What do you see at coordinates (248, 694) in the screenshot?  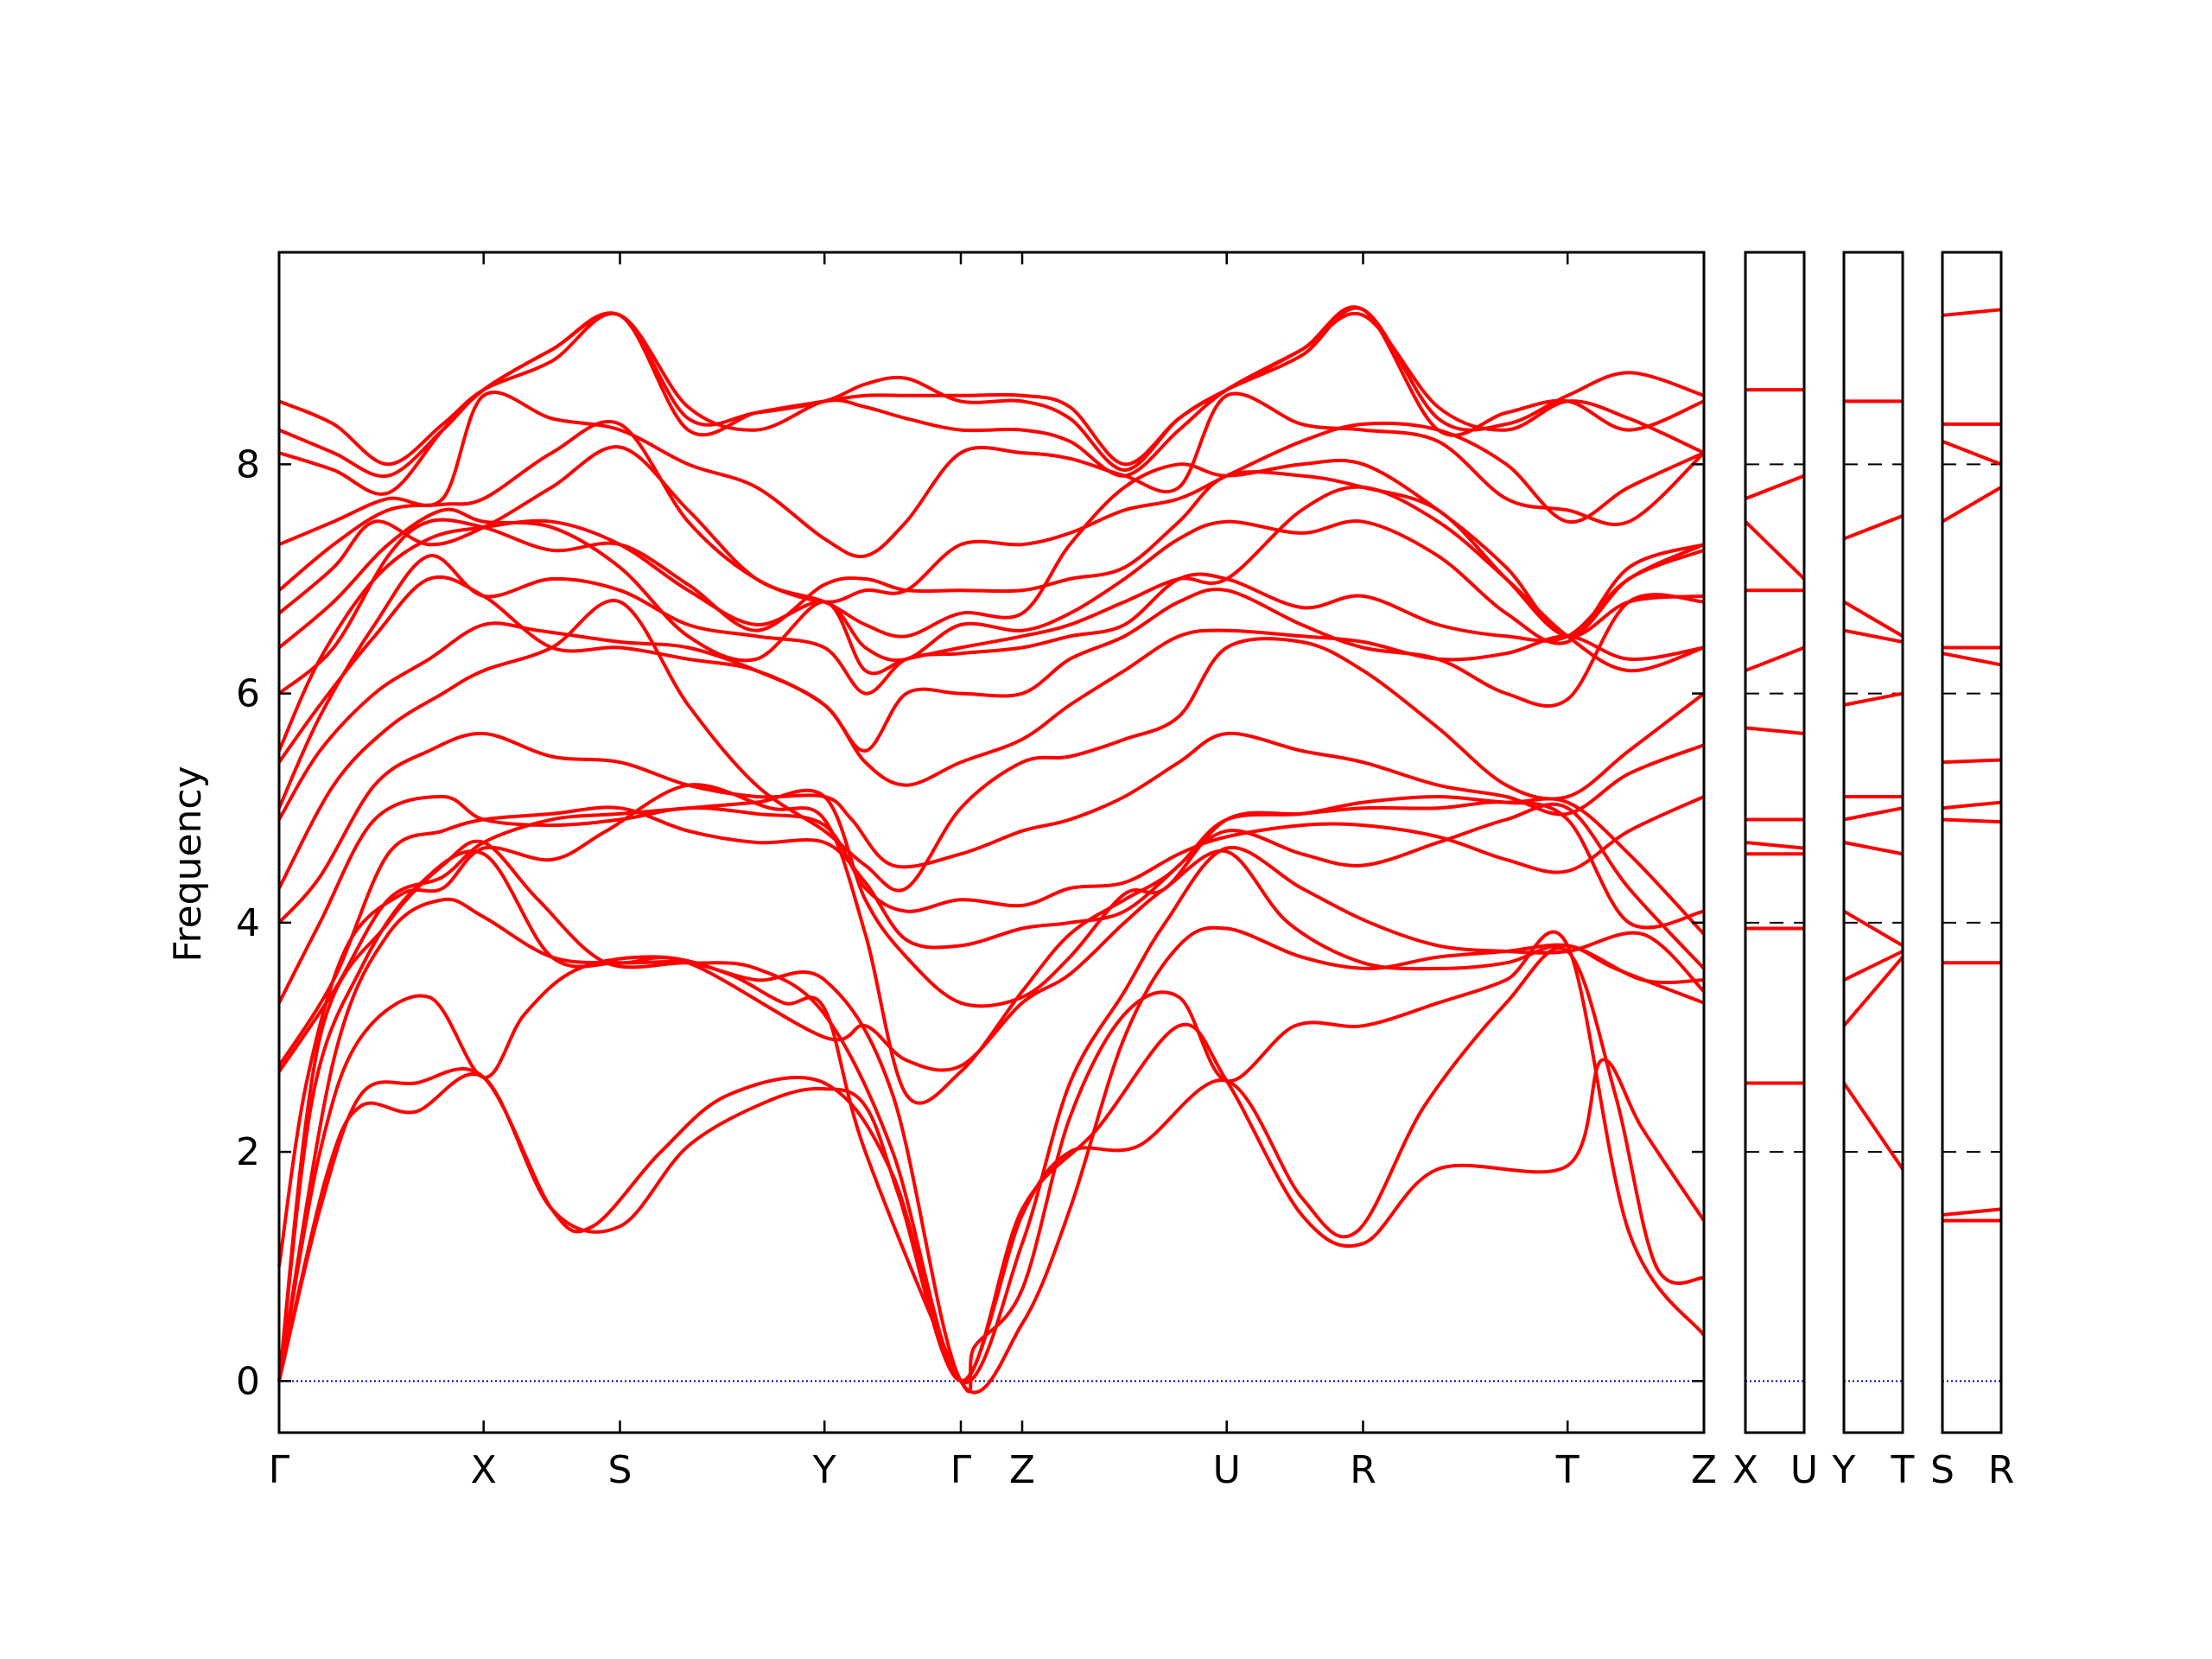 I see `y-tick-label: 6` at bounding box center [248, 694].